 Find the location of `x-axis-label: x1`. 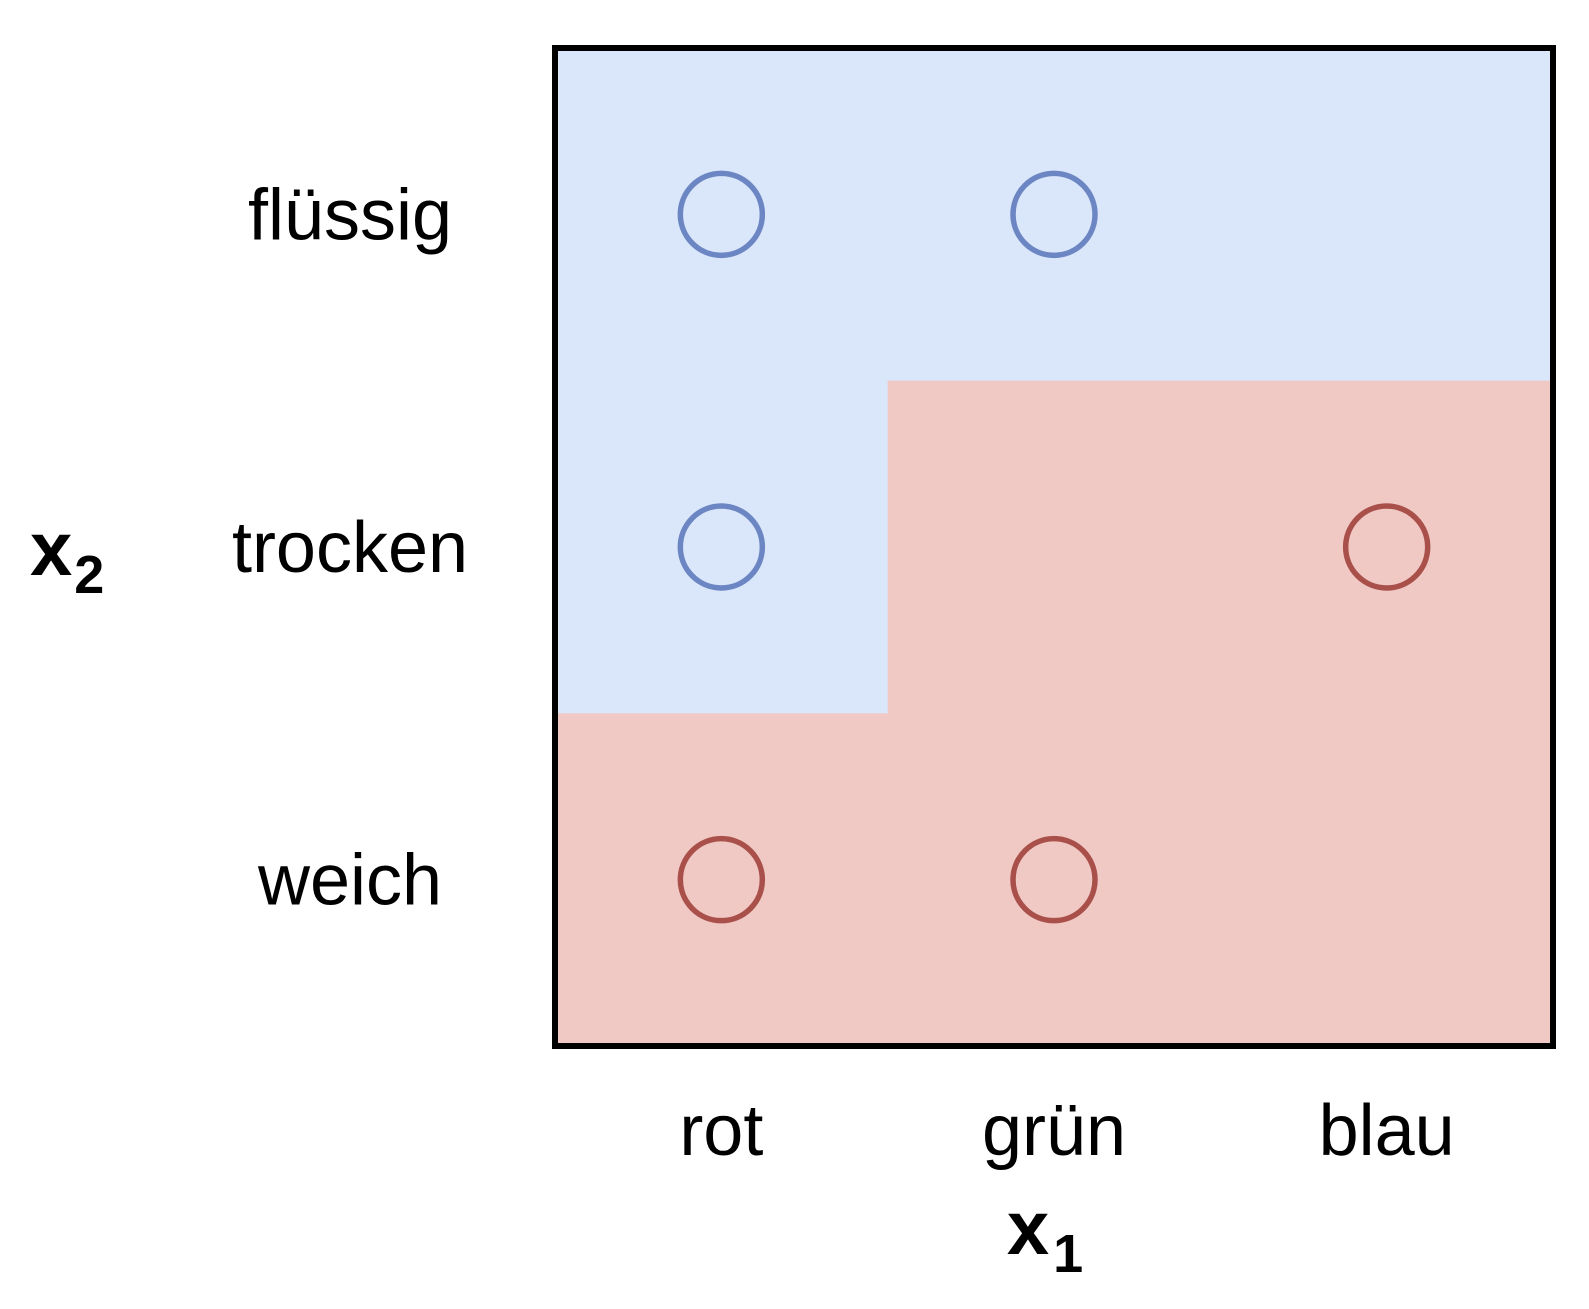

x-axis-label: x1 is located at coordinates (1045, 1235).